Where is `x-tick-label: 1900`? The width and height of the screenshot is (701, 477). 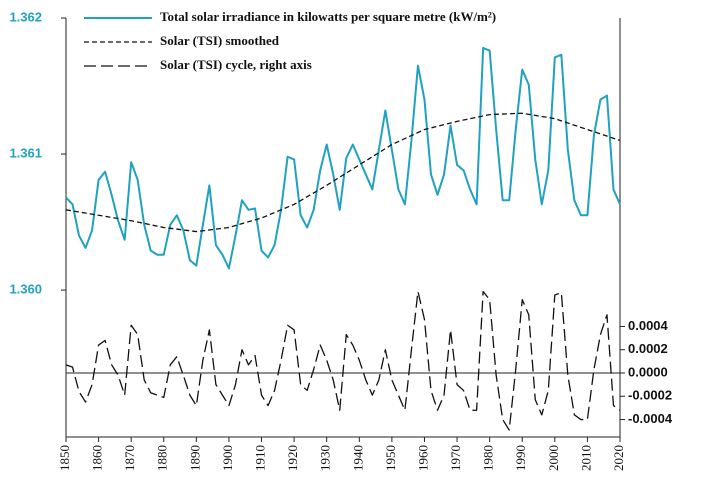 x-tick-label: 1900 is located at coordinates (227, 458).